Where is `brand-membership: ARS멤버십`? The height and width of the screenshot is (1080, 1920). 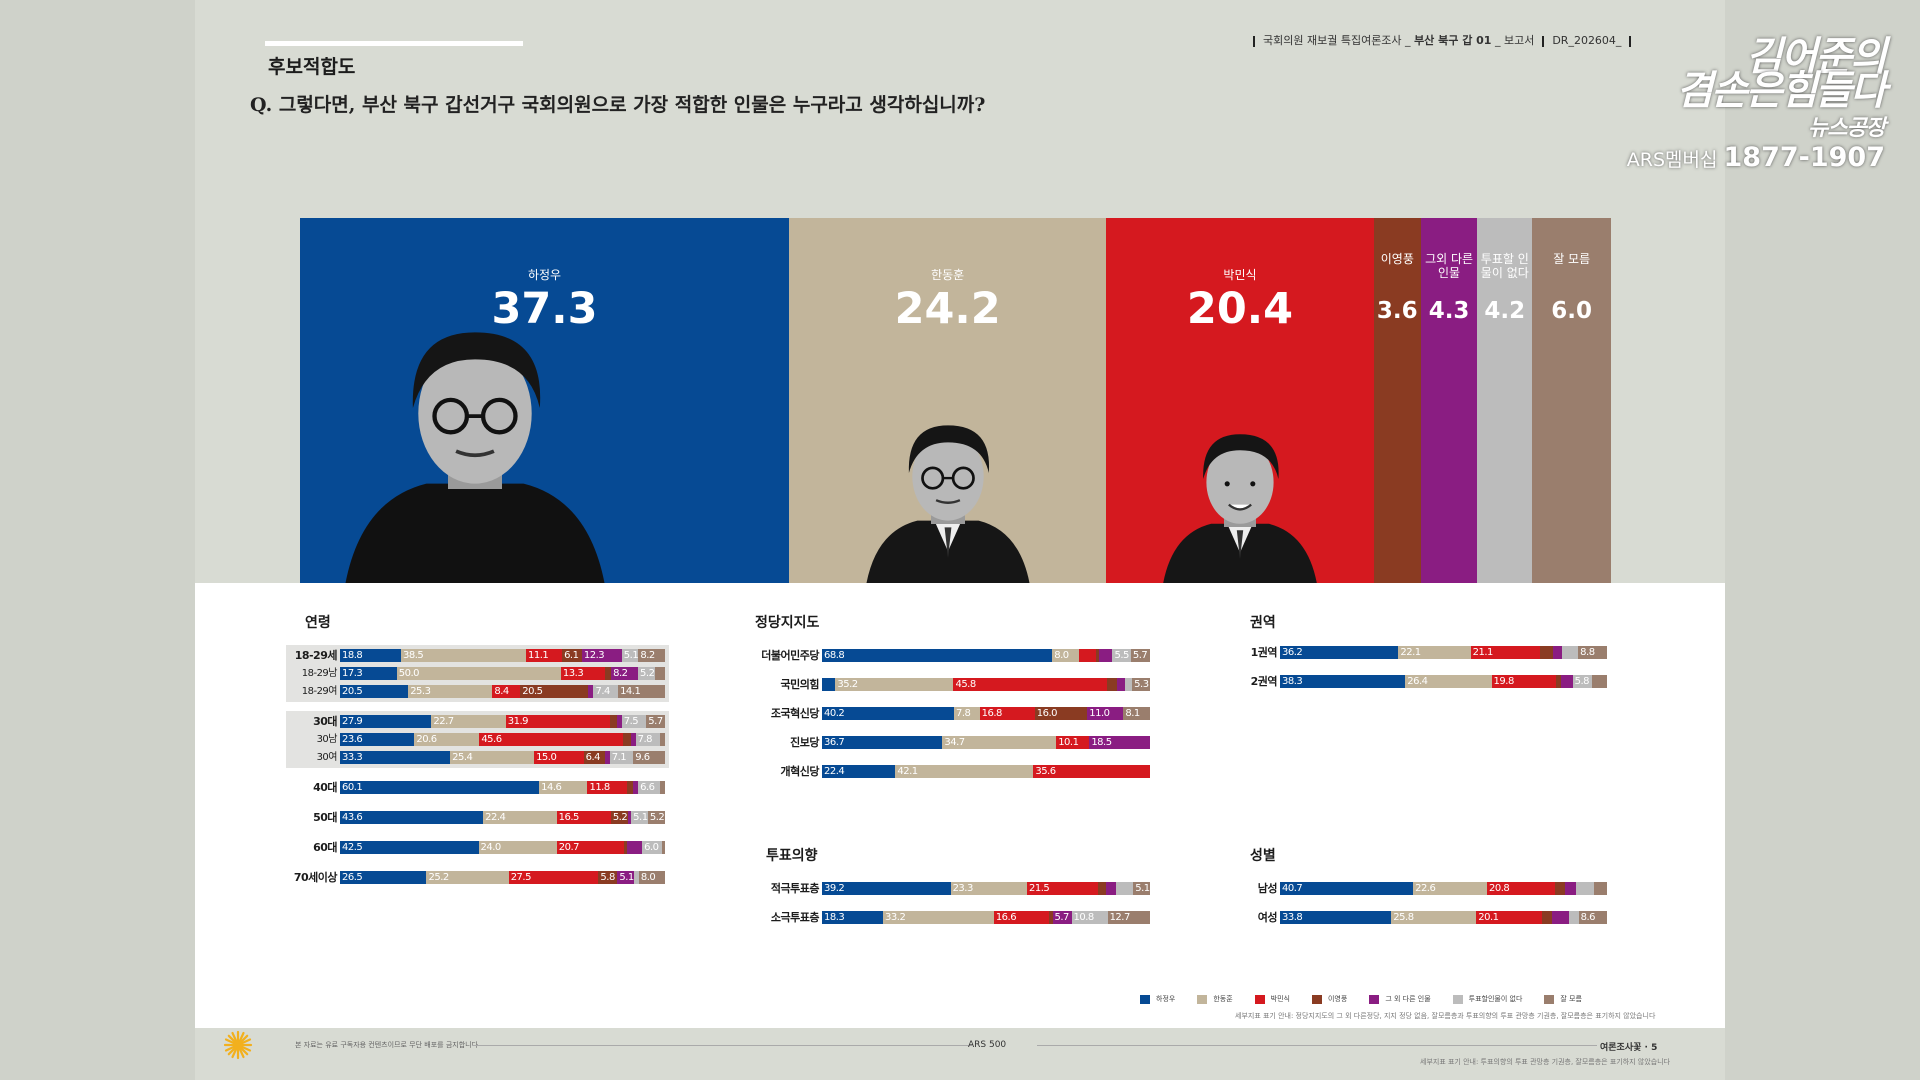
brand-membership: ARS멤버십 is located at coordinates (1672, 160).